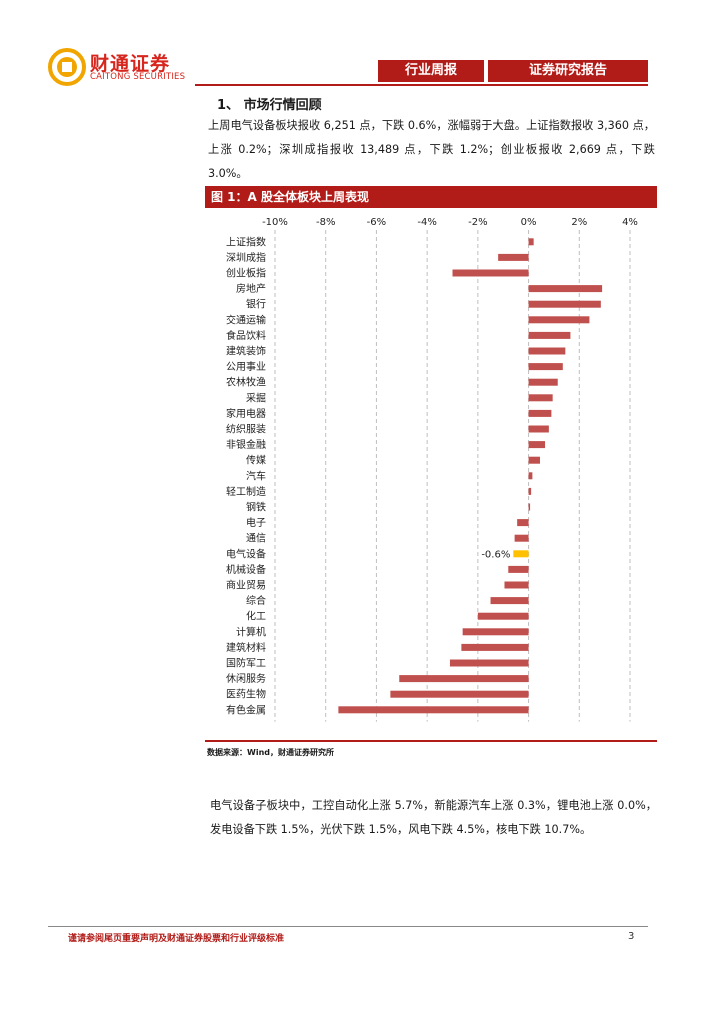  What do you see at coordinates (431, 741) in the screenshot?
I see `figure-bottom-divider` at bounding box center [431, 741].